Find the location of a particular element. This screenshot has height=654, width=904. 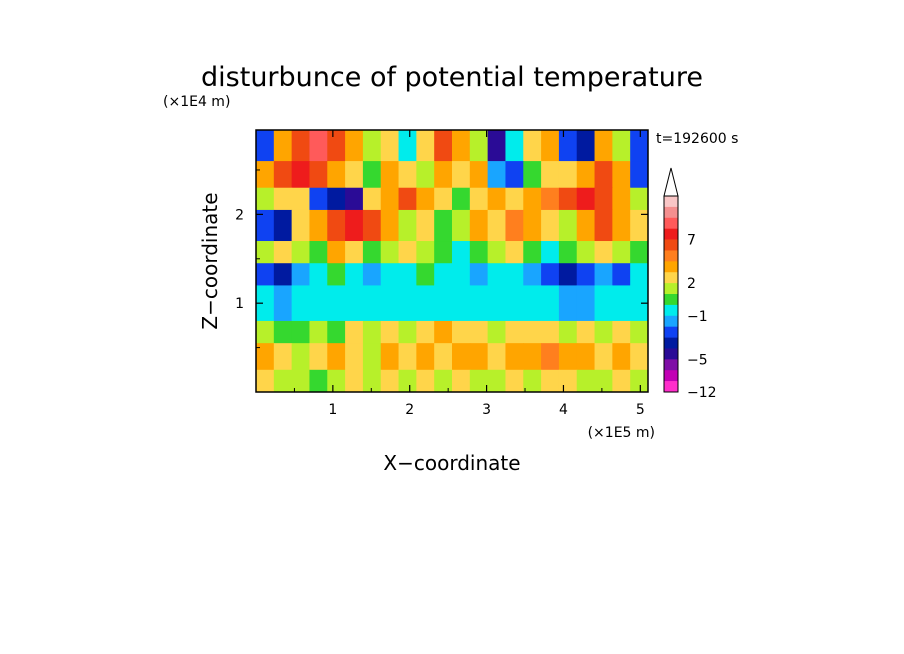

colorbar-tick-label: 7 is located at coordinates (691, 241).